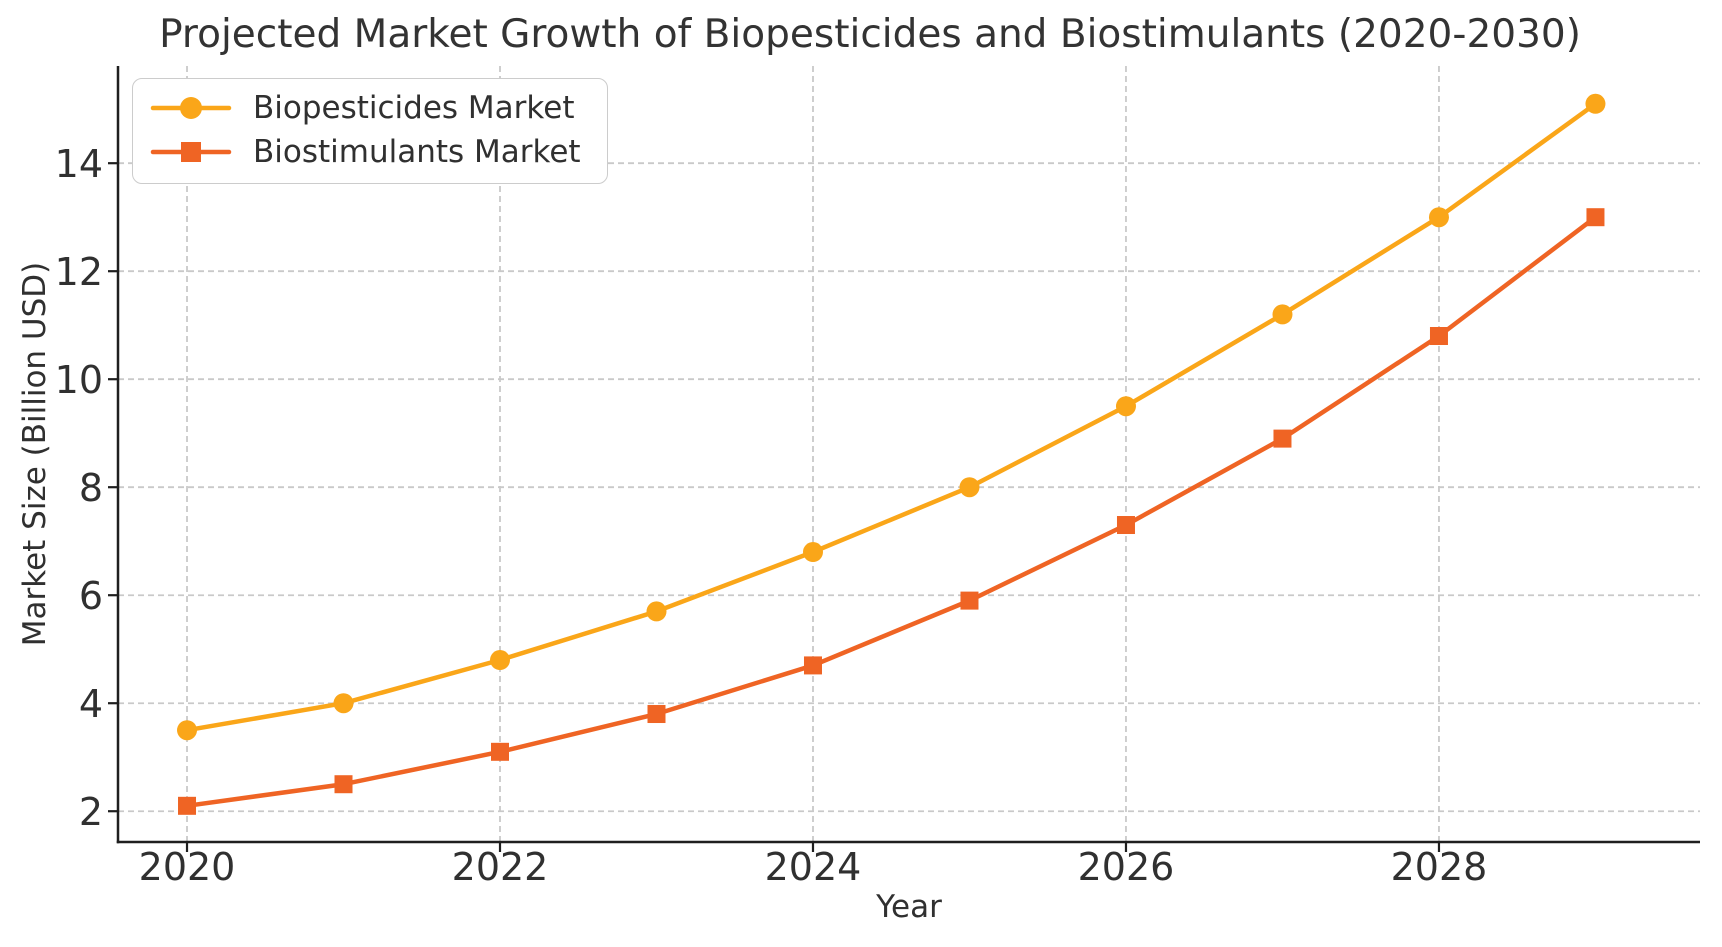 The image size is (1722, 947). What do you see at coordinates (35, 454) in the screenshot?
I see `y-axis-label: Market Size (Billion USD)` at bounding box center [35, 454].